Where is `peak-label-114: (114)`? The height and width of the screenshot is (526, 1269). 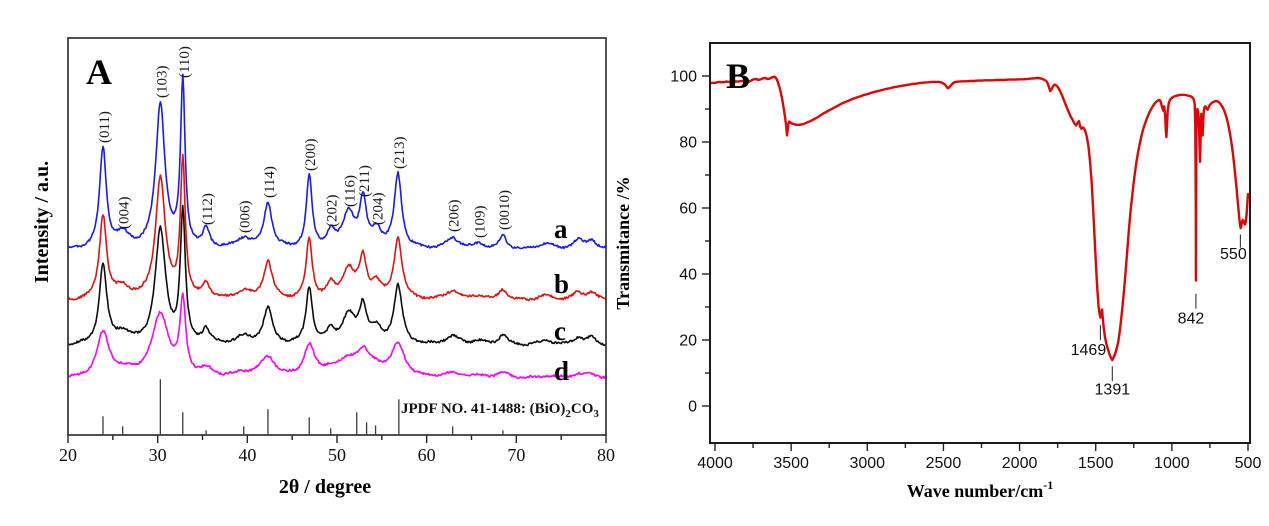 peak-label-114: (114) is located at coordinates (270, 182).